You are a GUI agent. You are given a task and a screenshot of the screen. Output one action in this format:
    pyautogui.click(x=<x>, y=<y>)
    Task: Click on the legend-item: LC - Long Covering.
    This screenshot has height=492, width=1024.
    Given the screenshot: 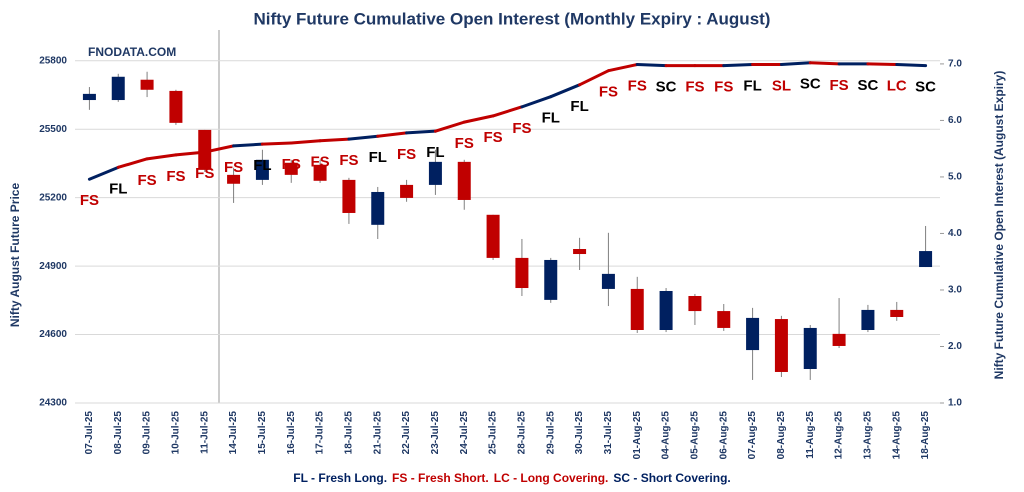 What is the action you would take?
    pyautogui.click(x=551, y=478)
    